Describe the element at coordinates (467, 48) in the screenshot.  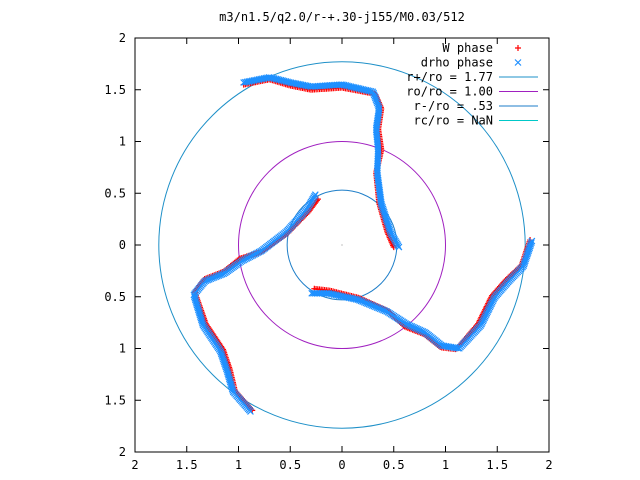
I see `legend-label-0: W phase` at that location.